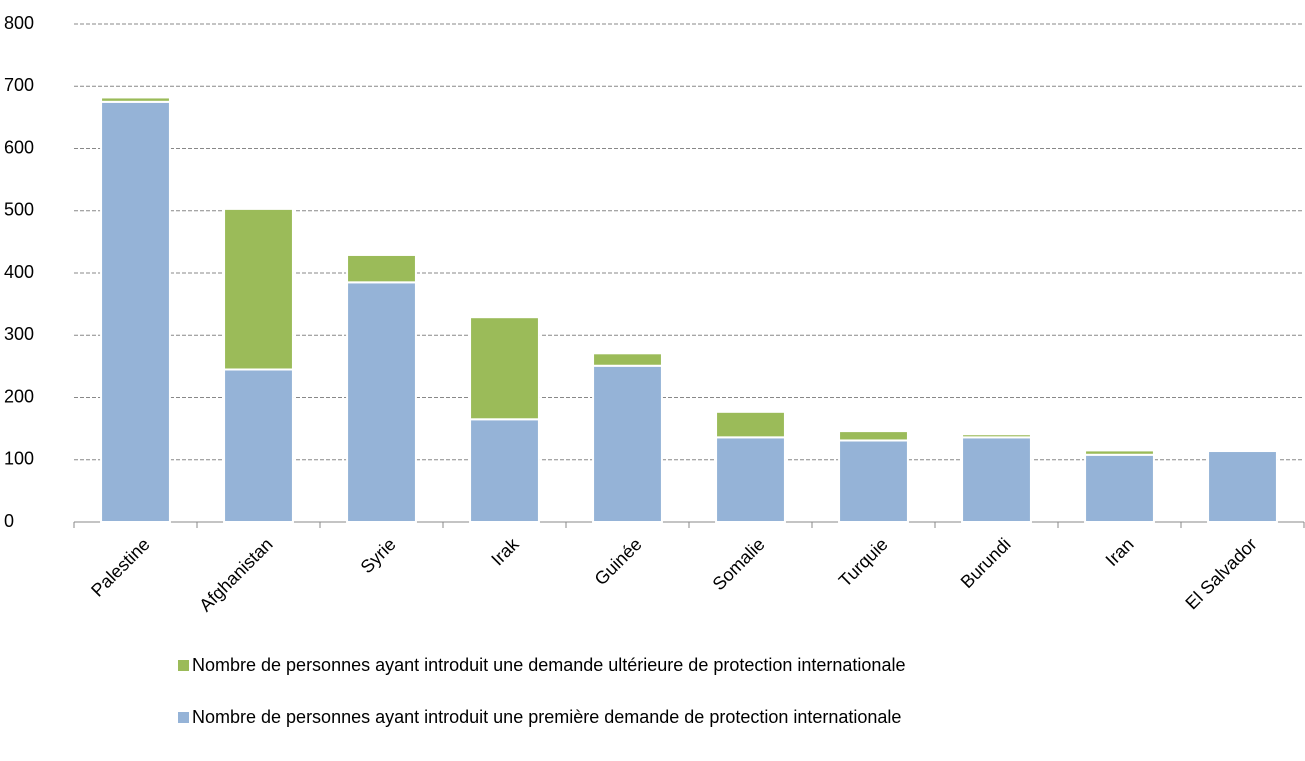 This screenshot has width=1305, height=761. Describe the element at coordinates (19, 85) in the screenshot. I see `y-tick-label: 700` at that location.